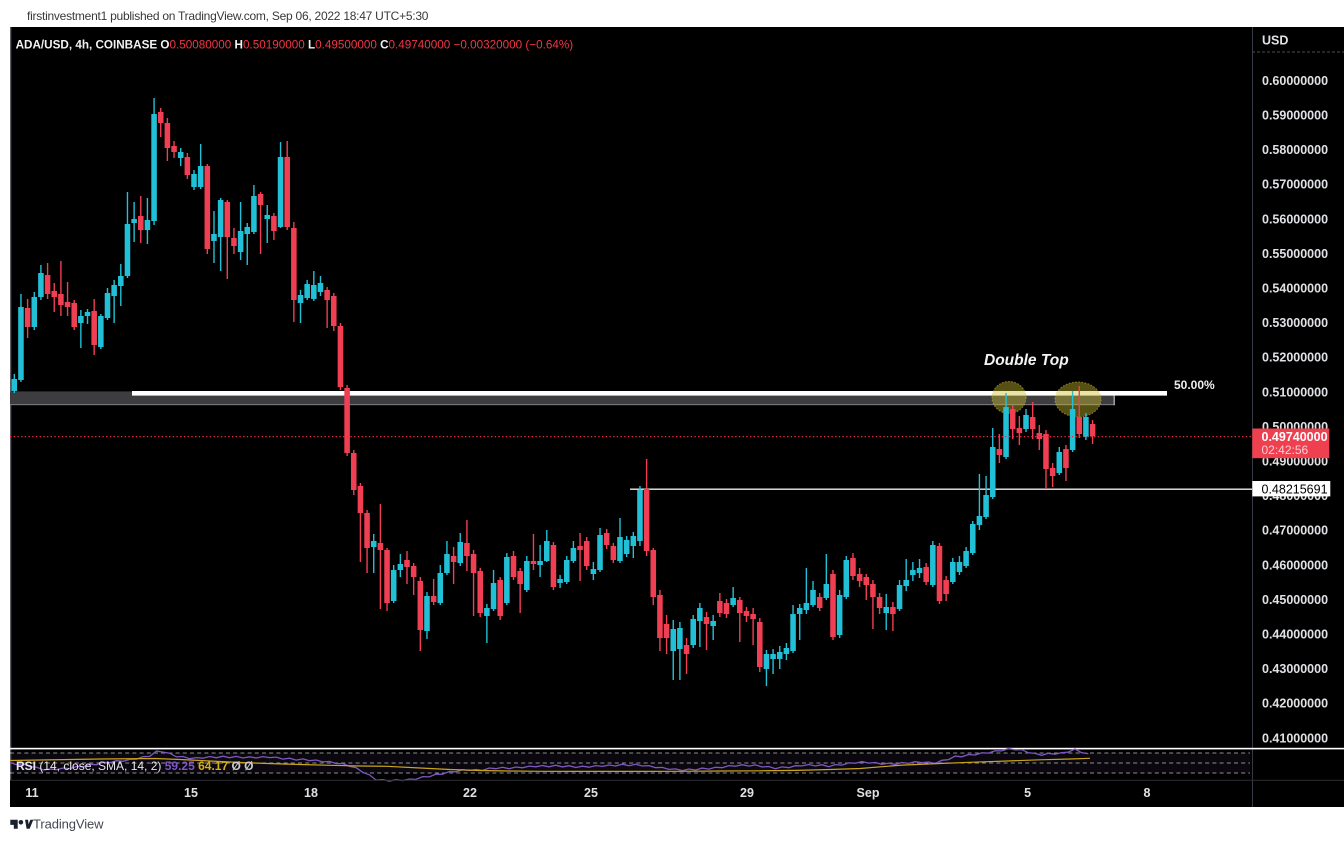 Image resolution: width=1344 pixels, height=848 pixels. What do you see at coordinates (1295, 704) in the screenshot?
I see `svg-text: 0.42000000` at bounding box center [1295, 704].